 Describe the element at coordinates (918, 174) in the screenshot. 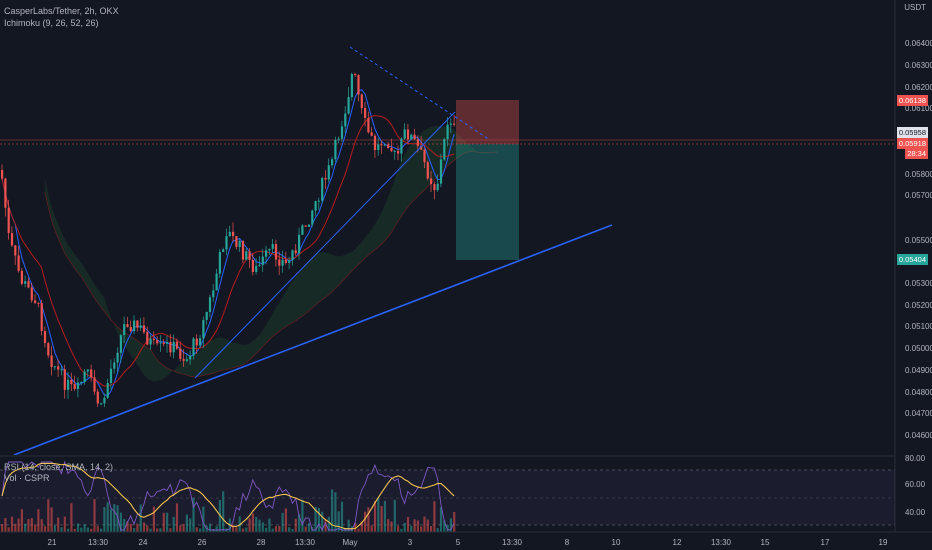

I see `price-tick-label: 0.05800` at that location.